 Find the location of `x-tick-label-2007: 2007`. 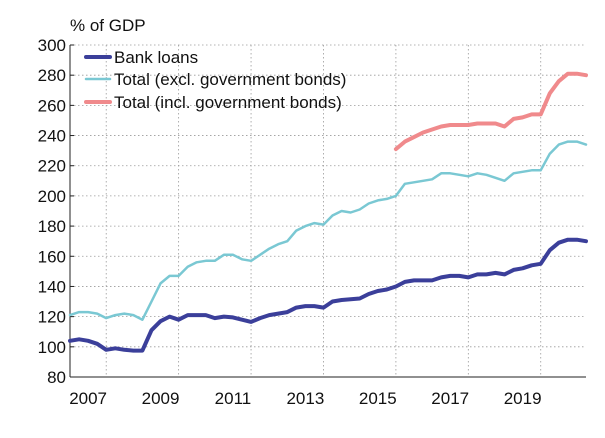

x-tick-label-2007: 2007 is located at coordinates (88, 398).